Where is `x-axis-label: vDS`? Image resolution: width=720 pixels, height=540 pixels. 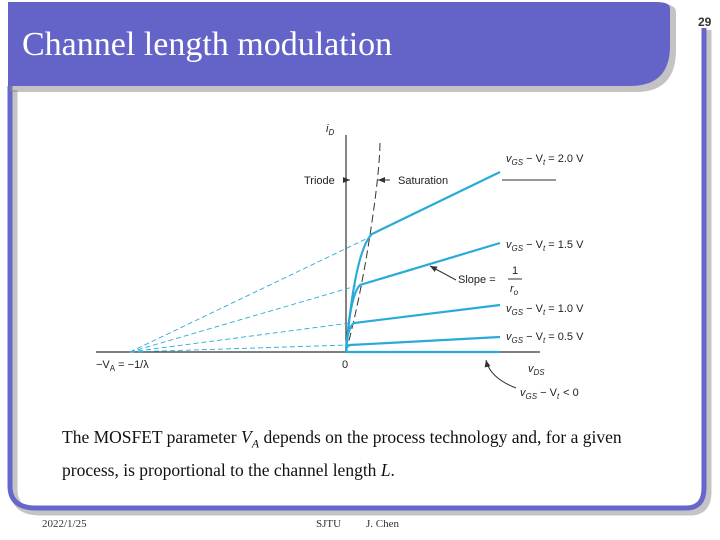 x-axis-label: vDS is located at coordinates (536, 370).